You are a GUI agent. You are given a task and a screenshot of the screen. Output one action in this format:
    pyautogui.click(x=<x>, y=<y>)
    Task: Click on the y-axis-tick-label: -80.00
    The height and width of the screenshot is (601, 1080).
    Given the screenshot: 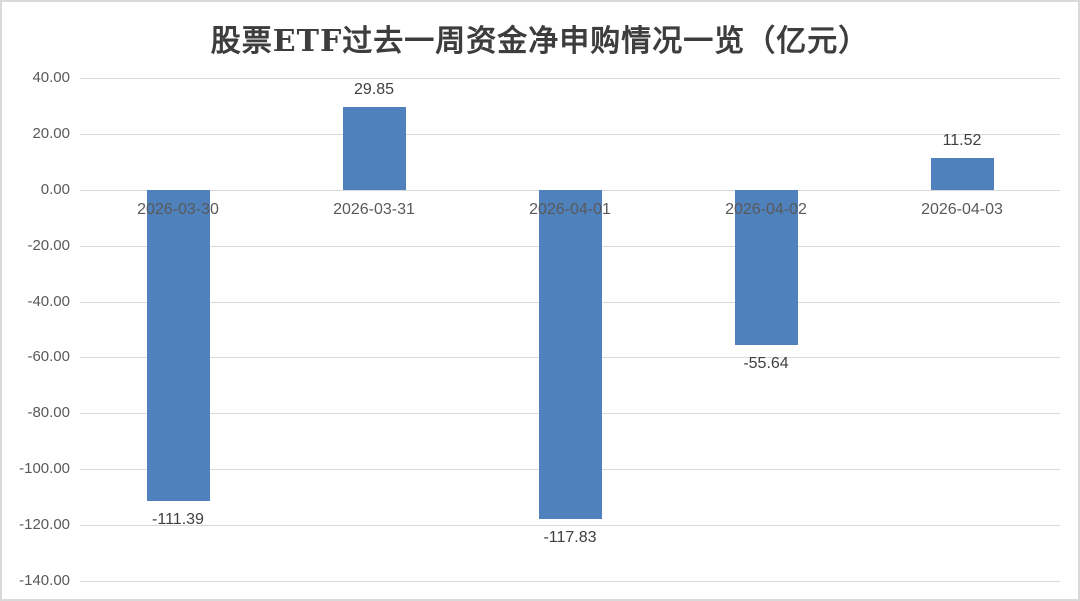 What is the action you would take?
    pyautogui.click(x=48, y=413)
    